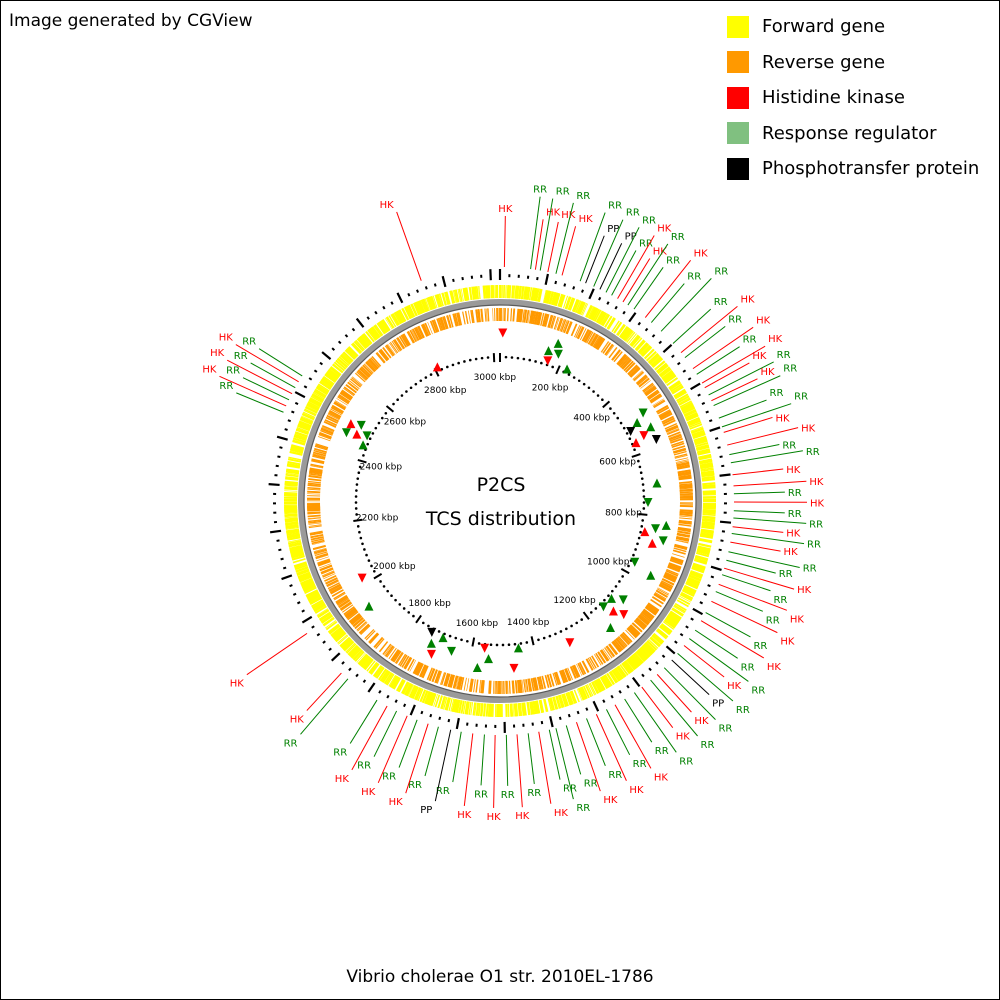 Image resolution: width=1000 pixels, height=1000 pixels. What do you see at coordinates (718, 704) in the screenshot?
I see `feature-label-pp: PP` at bounding box center [718, 704].